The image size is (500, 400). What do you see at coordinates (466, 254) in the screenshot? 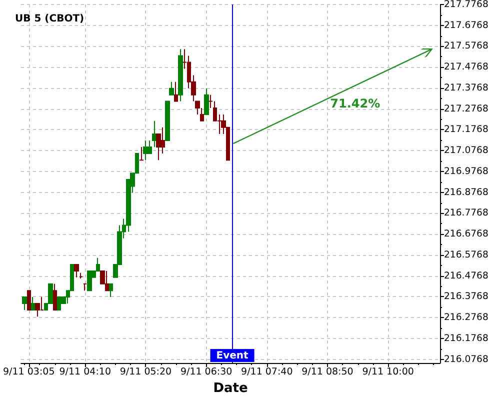
I see `y-tick-label: 216.5768` at bounding box center [466, 254].